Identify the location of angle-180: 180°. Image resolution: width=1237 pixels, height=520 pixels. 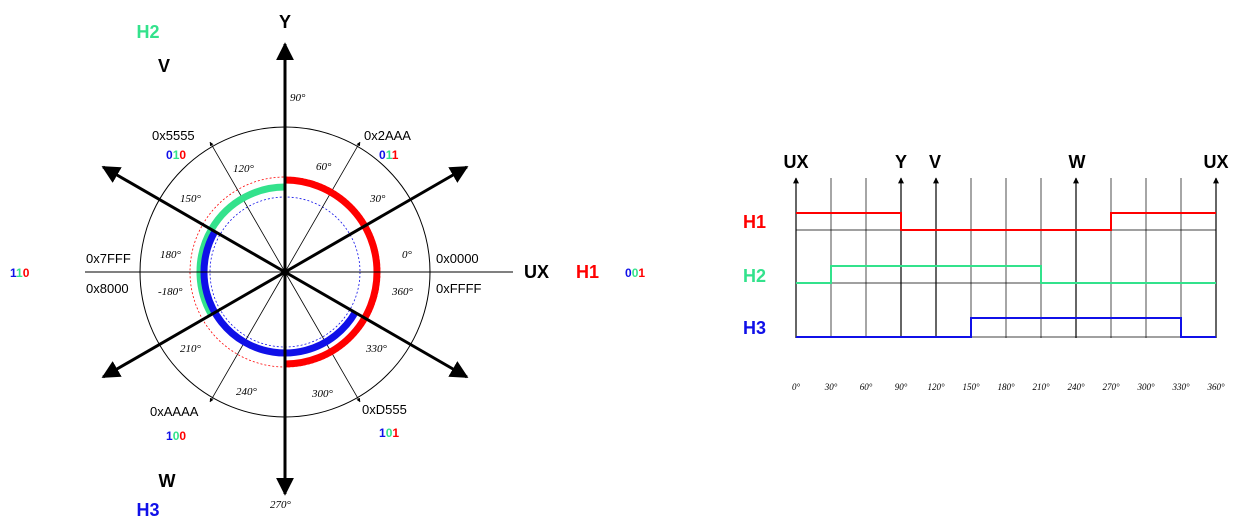
(171, 255).